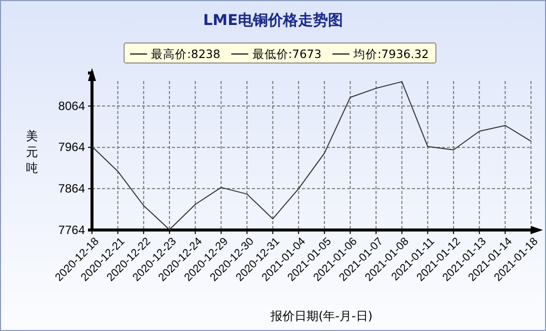 The image size is (546, 331). What do you see at coordinates (287, 54) in the screenshot?
I see `text: 最低价:7673` at bounding box center [287, 54].